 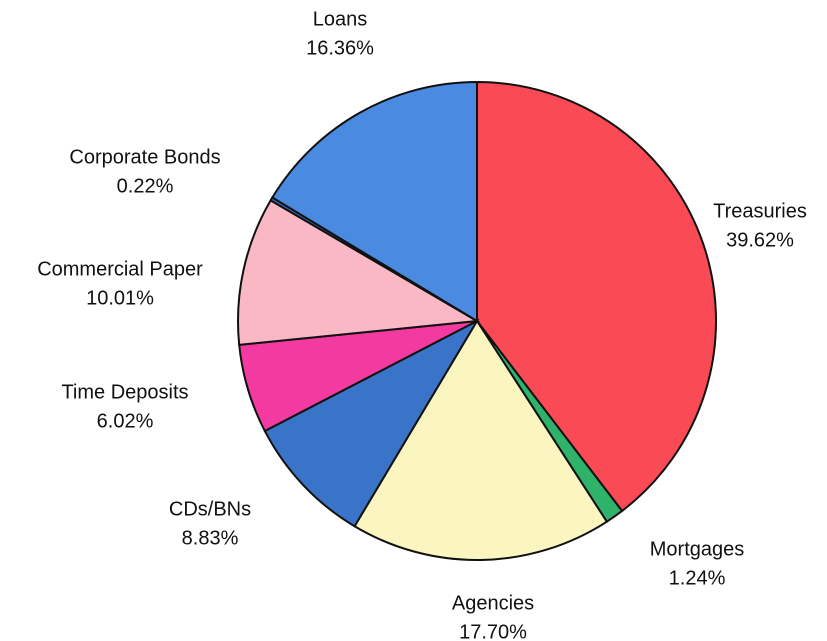 What do you see at coordinates (697, 578) in the screenshot?
I see `slice-value-label: 1.24%` at bounding box center [697, 578].